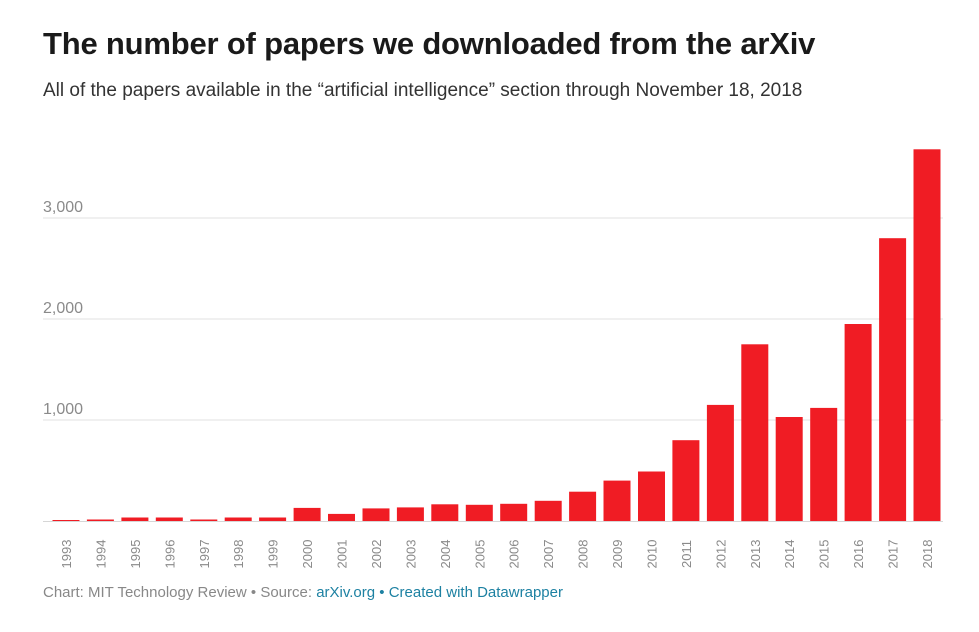  I want to click on bar-1997, so click(204, 520).